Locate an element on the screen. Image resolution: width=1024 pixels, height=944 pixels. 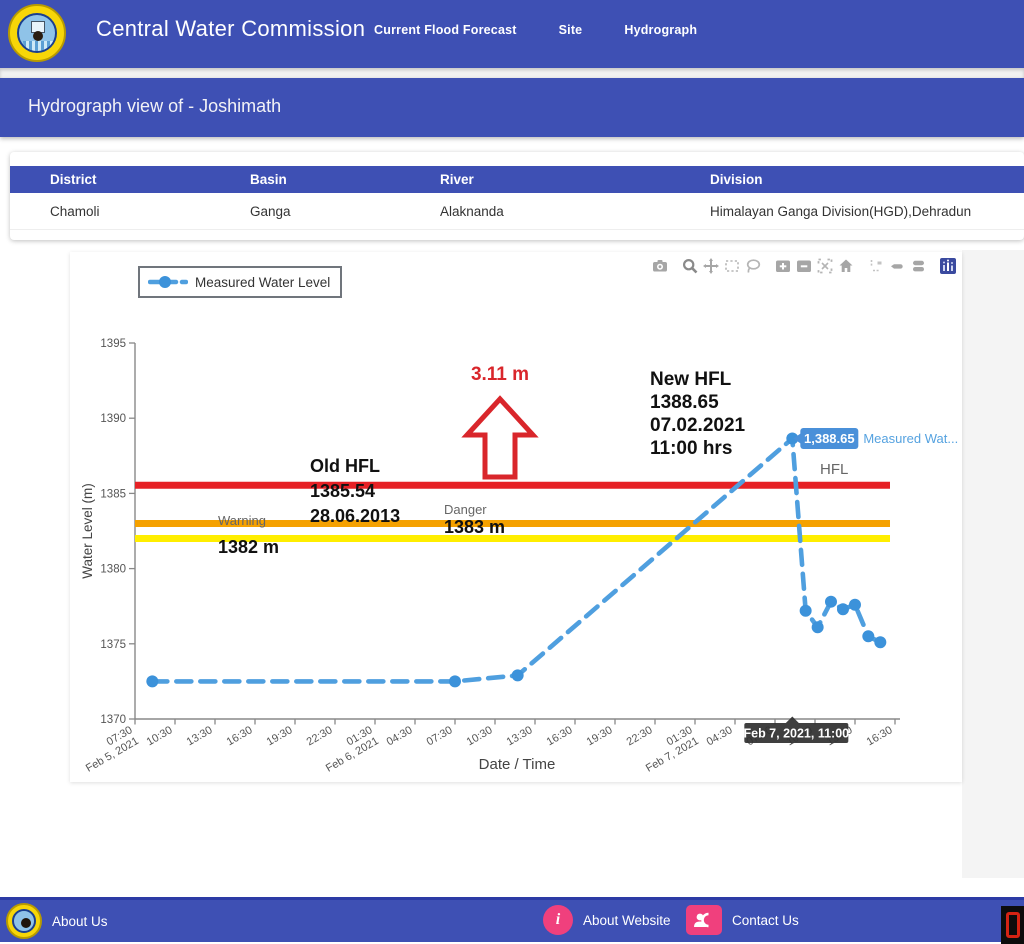
nav-link-hydrograph: Hydrograph is located at coordinates (661, 30).